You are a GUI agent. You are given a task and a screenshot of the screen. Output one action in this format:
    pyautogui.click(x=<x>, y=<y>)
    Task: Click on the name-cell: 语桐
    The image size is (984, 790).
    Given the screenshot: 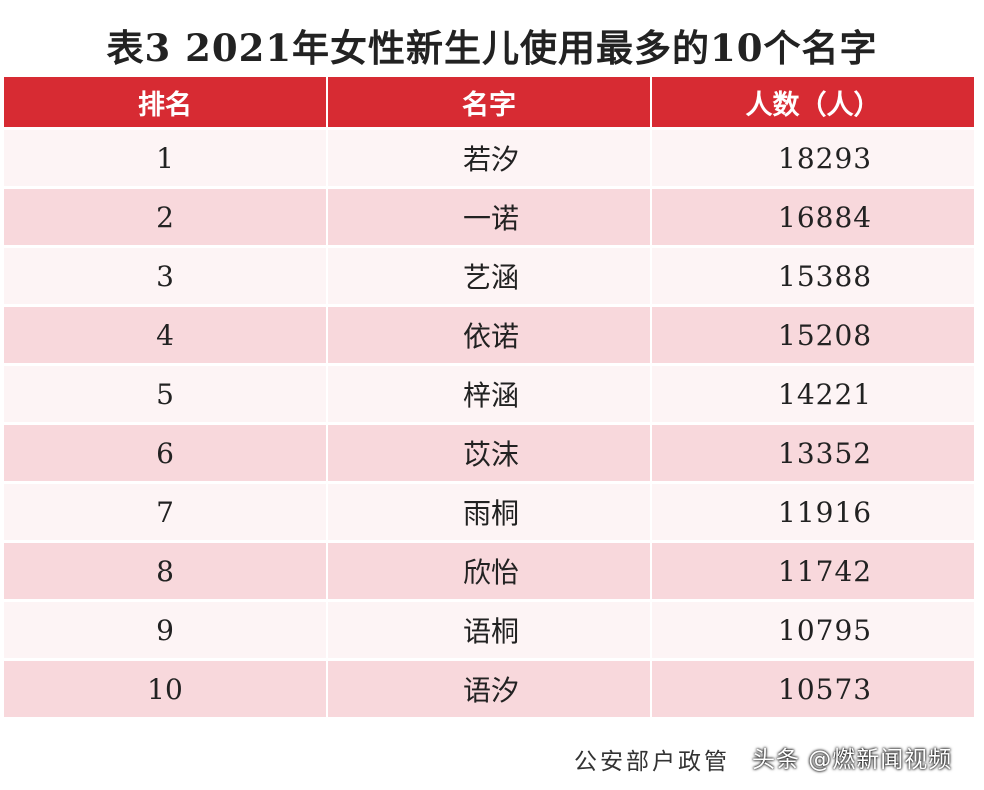 What is the action you would take?
    pyautogui.click(x=489, y=630)
    